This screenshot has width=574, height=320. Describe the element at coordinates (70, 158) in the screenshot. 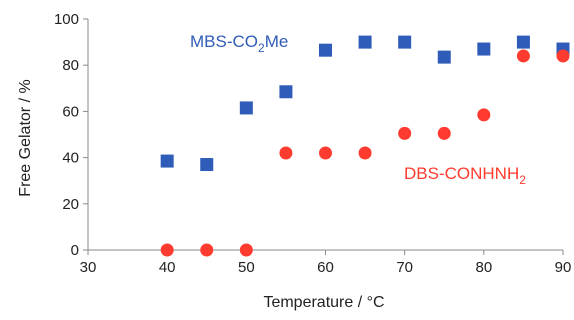

I see `y-tick-label: 40` at that location.